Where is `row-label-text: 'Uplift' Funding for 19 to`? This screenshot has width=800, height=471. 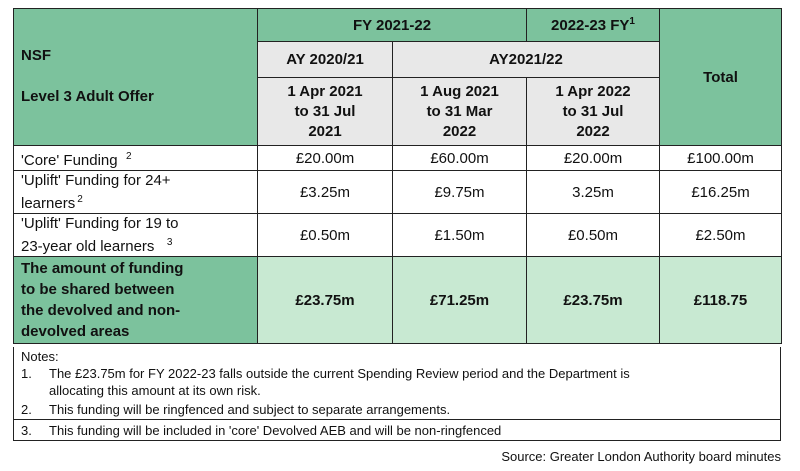
row-label-text: 'Uplift' Funding for 19 to is located at coordinates (100, 223).